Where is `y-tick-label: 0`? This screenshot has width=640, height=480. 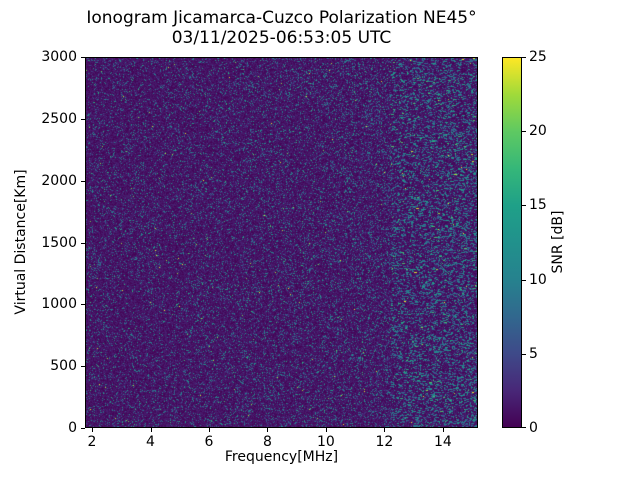 y-tick-label: 0 is located at coordinates (72, 428).